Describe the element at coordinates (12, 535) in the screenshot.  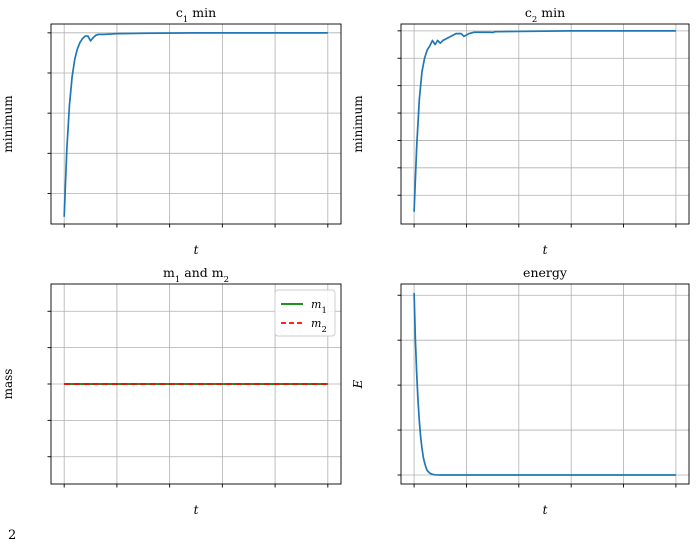
I see `page-footer: 2` at that location.